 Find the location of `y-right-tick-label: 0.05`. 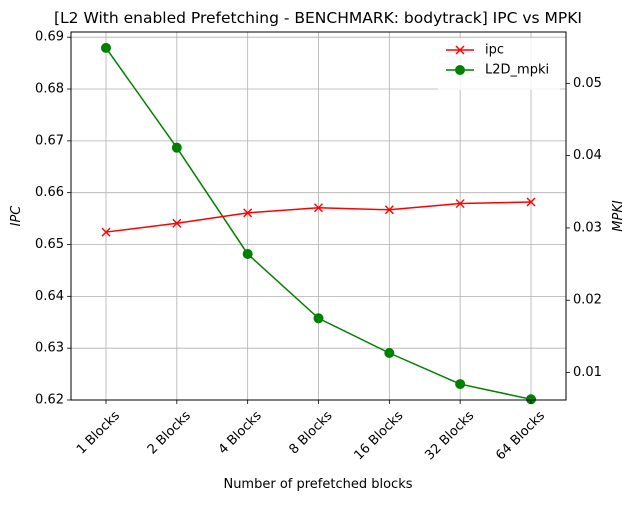

y-right-tick-label: 0.05 is located at coordinates (587, 83).